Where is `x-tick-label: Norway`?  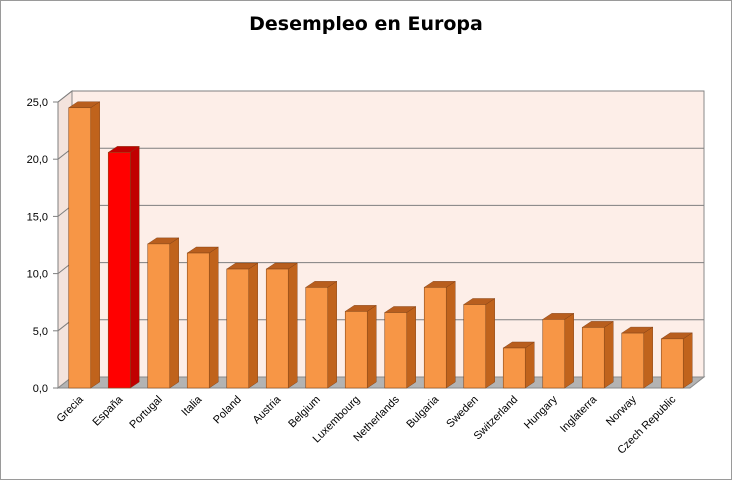
x-tick-label: Norway is located at coordinates (621, 410).